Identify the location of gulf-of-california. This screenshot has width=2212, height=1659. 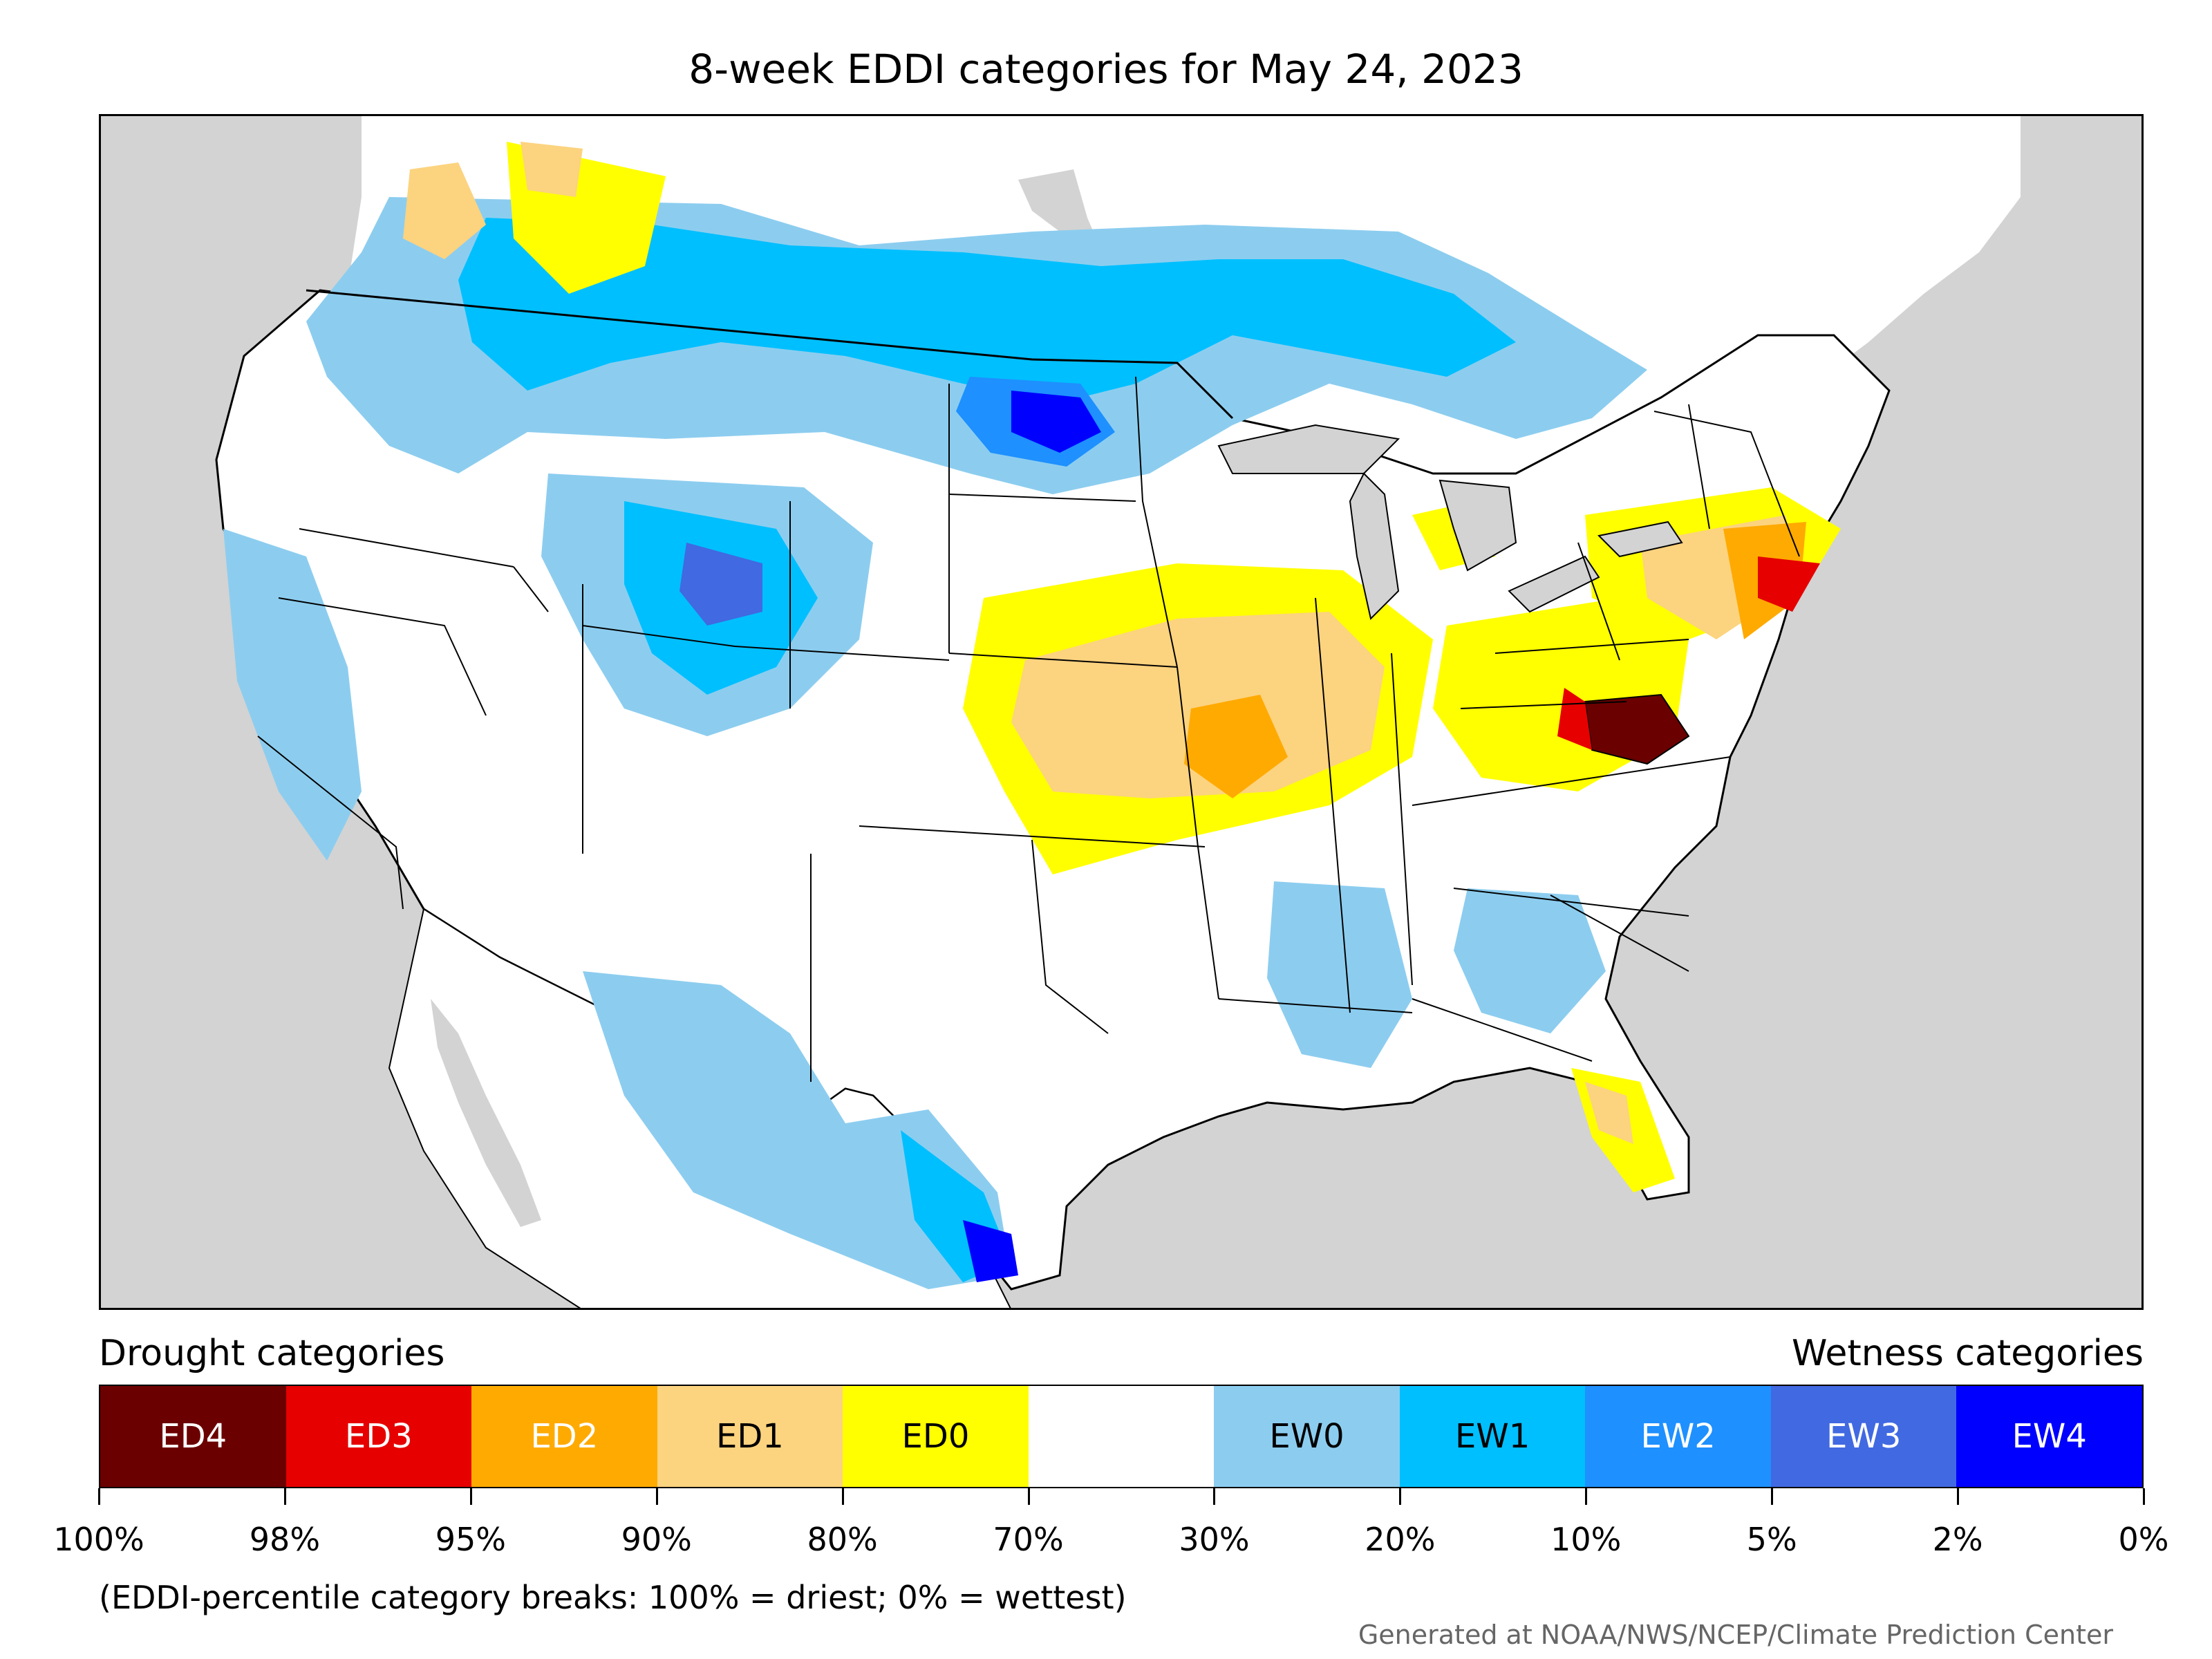
(486, 1113).